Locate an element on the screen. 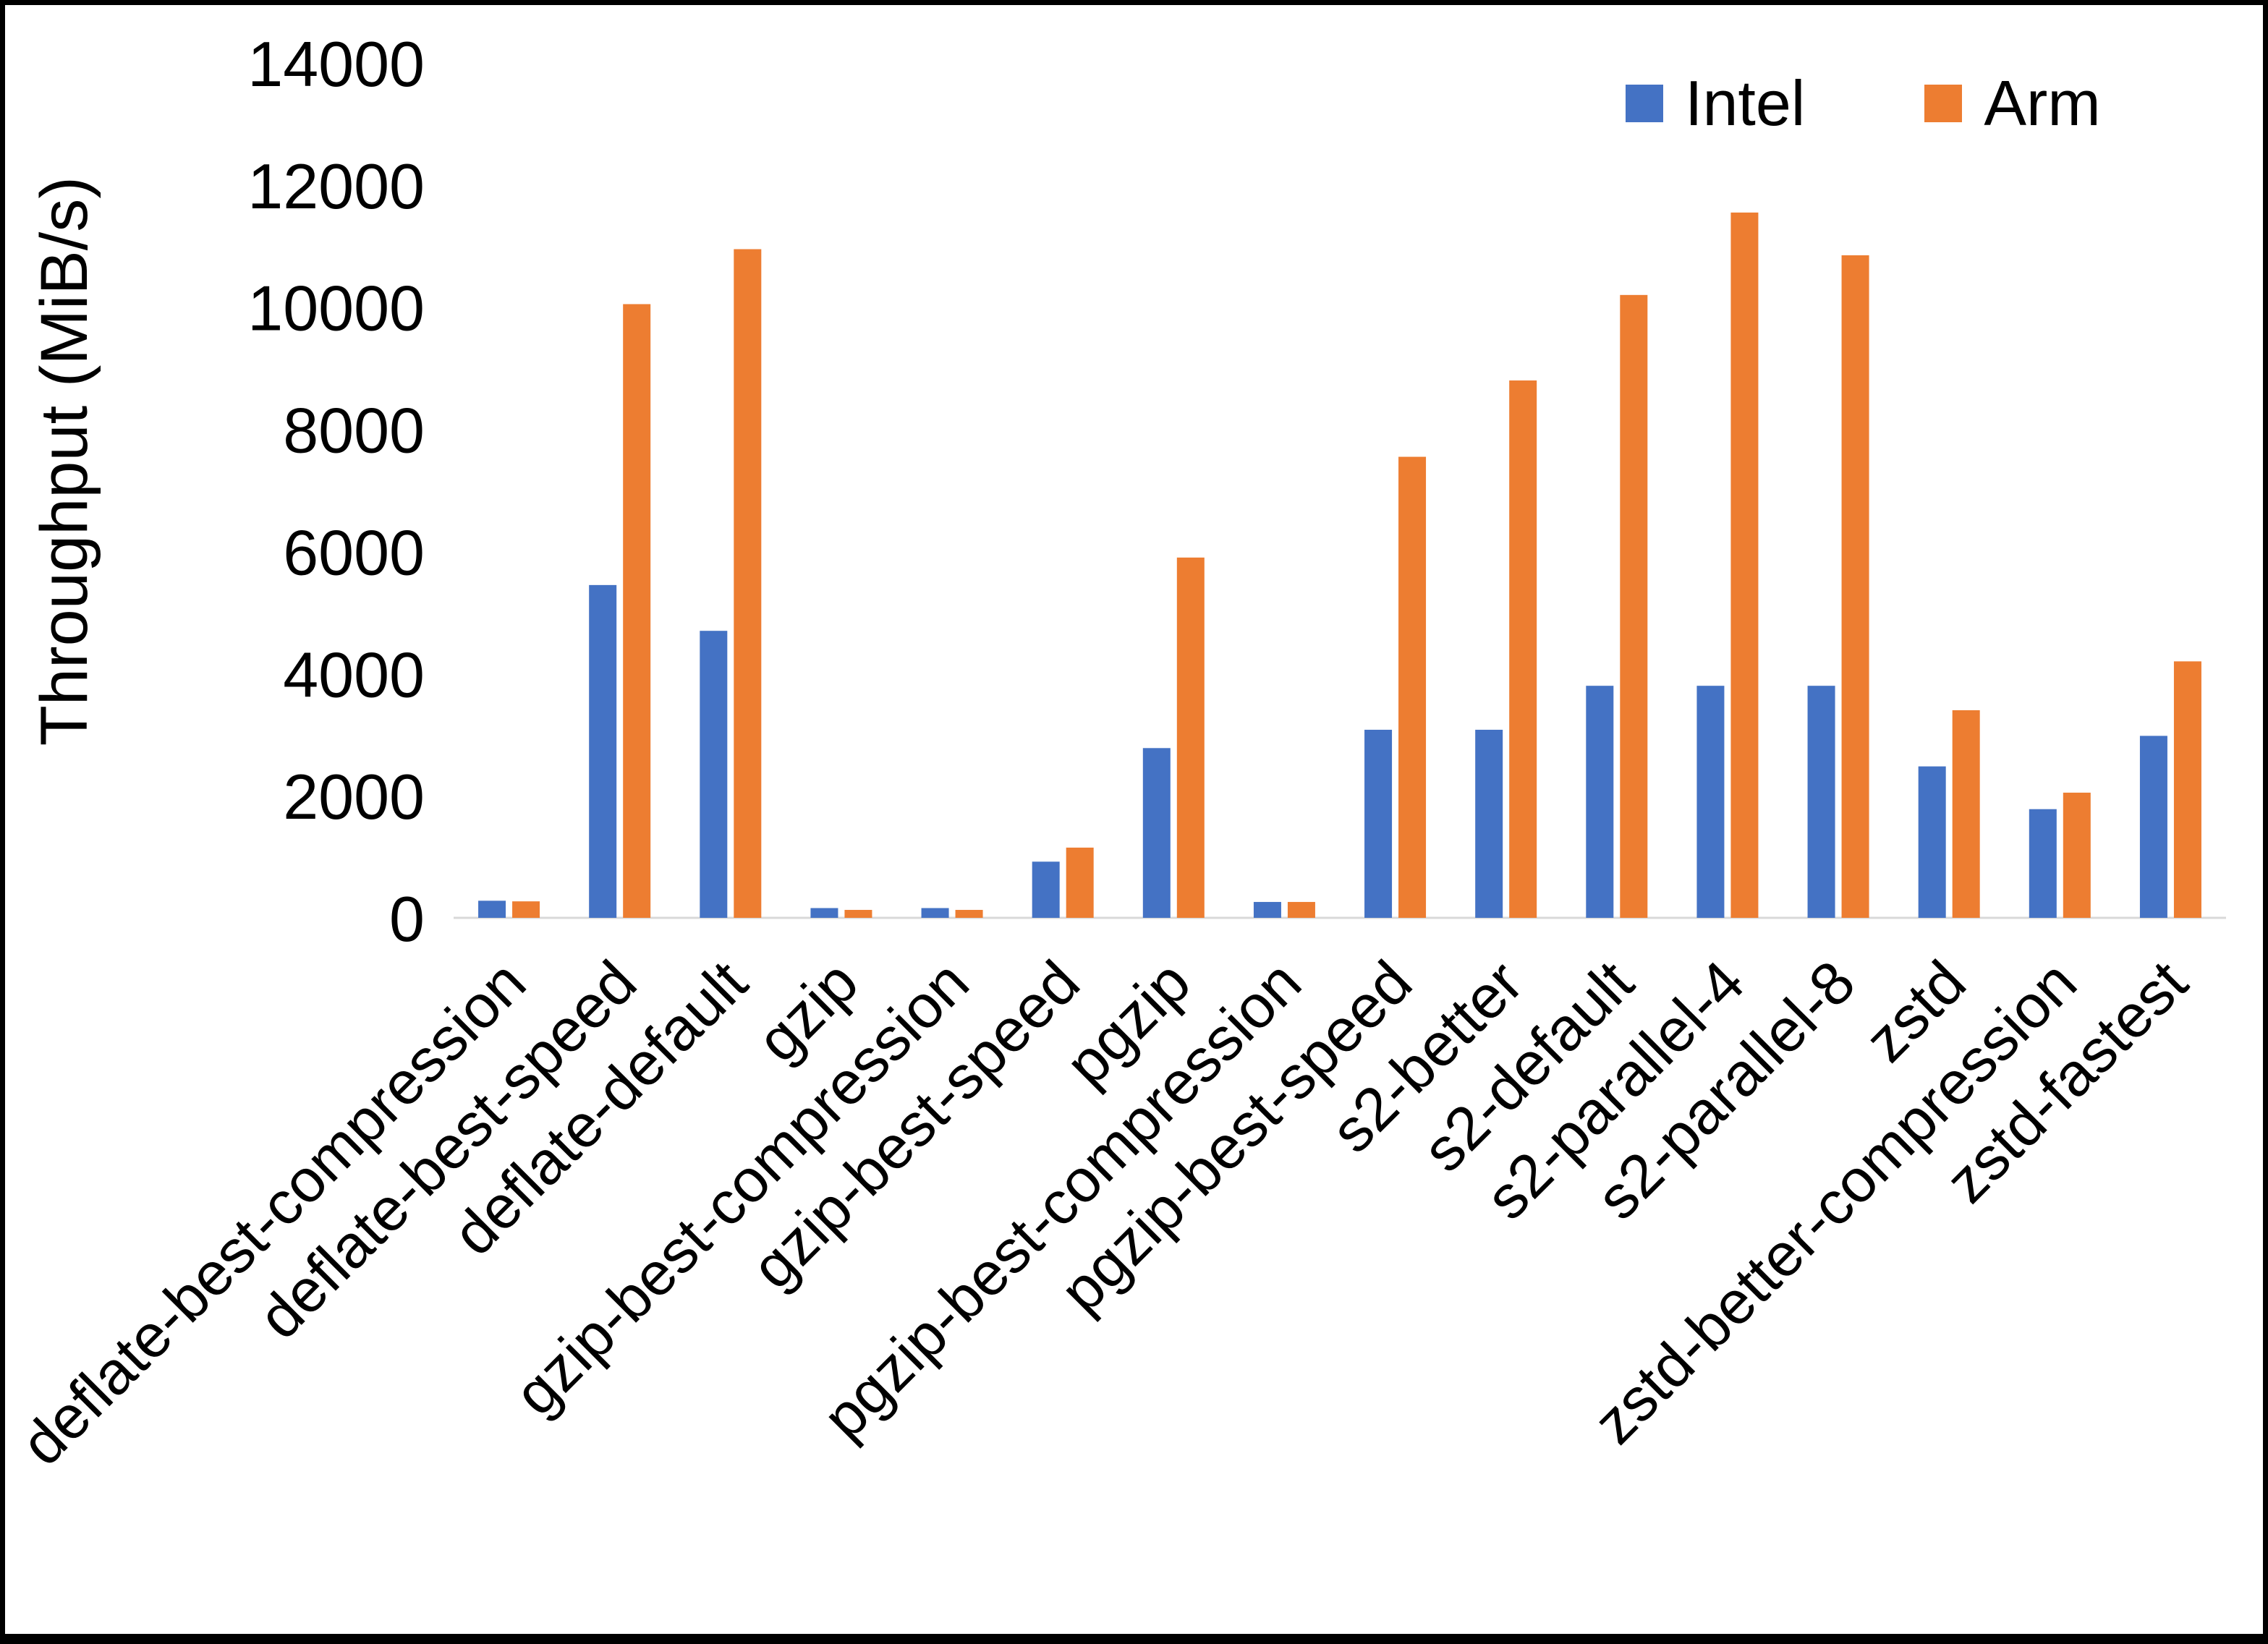  bar-arm-gzip-best-compression is located at coordinates (969, 914).